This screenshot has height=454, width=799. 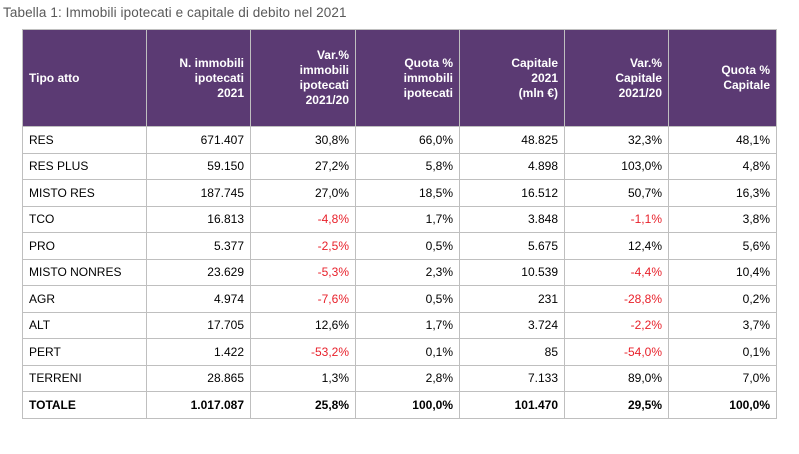 What do you see at coordinates (198, 166) in the screenshot?
I see `cell-n-immobili: 59.150` at bounding box center [198, 166].